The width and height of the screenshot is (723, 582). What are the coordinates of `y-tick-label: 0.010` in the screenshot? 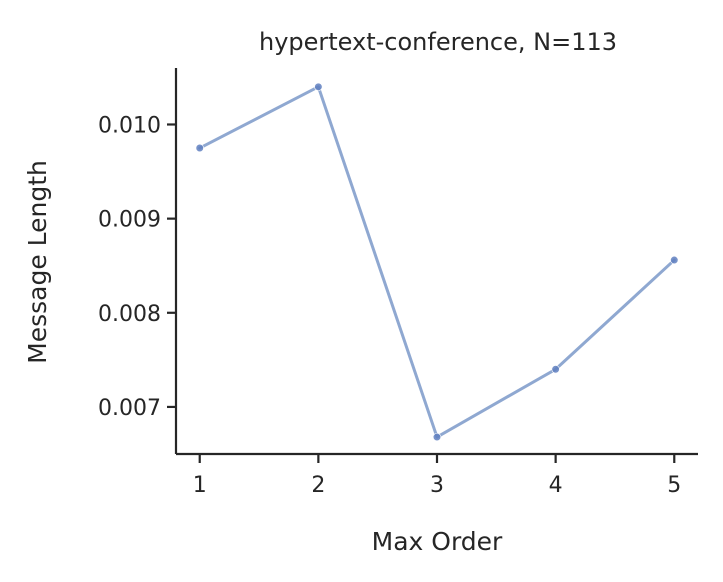 It's located at (129, 125).